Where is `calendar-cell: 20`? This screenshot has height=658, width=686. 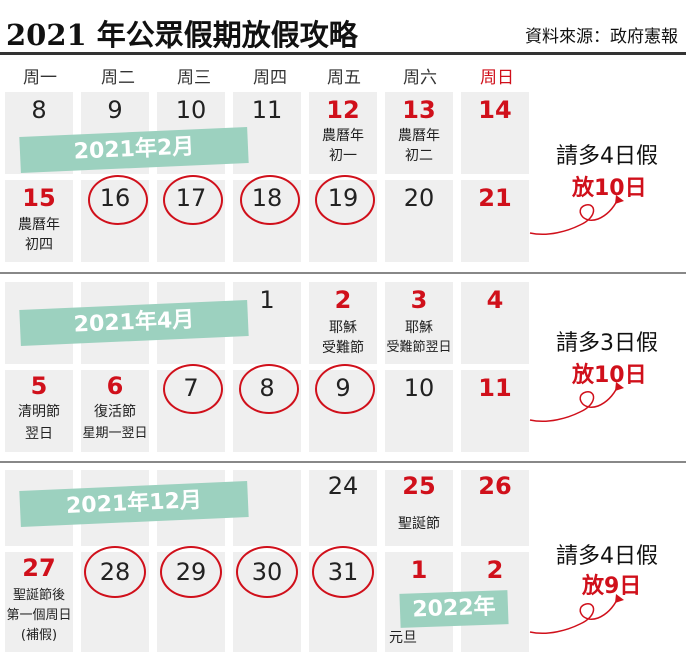
calendar-cell: 20 is located at coordinates (419, 221).